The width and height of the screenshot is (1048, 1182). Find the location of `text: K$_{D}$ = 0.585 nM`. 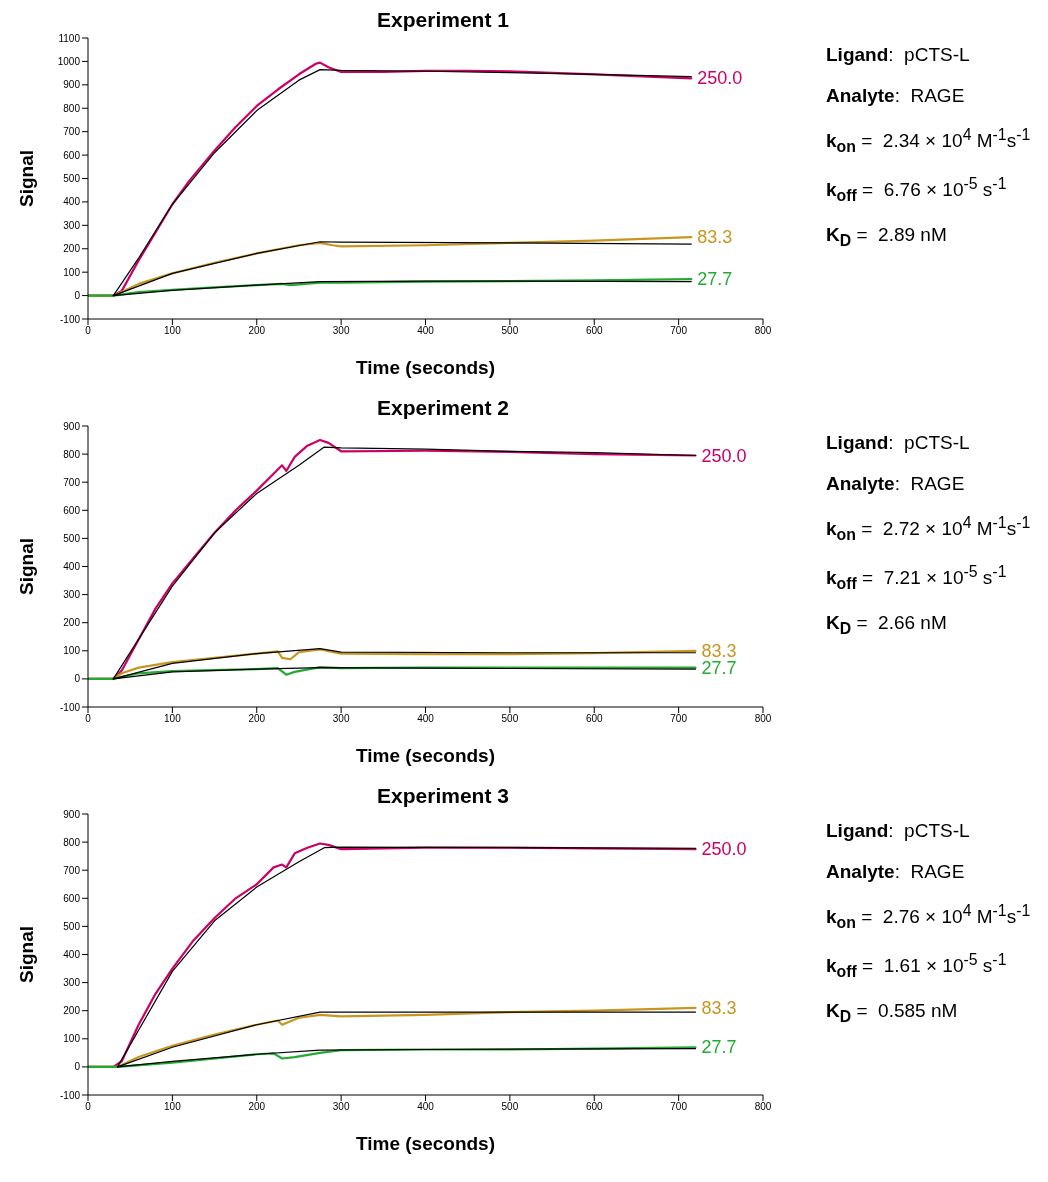

text: K$_{D}$ = 0.585 nM is located at coordinates (892, 1013).